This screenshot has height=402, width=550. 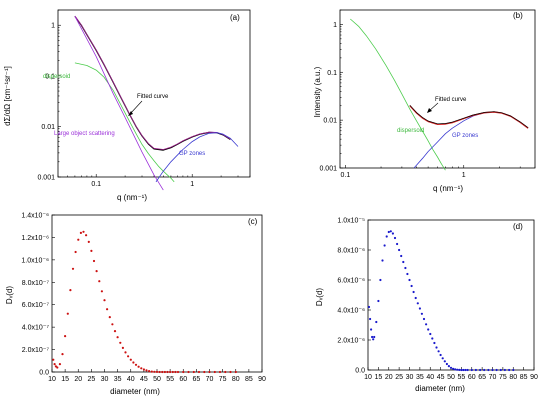 What do you see at coordinates (351, 311) in the screenshot?
I see `panel-d-ytick-label: 4.0x10⁻⁶` at bounding box center [351, 311].